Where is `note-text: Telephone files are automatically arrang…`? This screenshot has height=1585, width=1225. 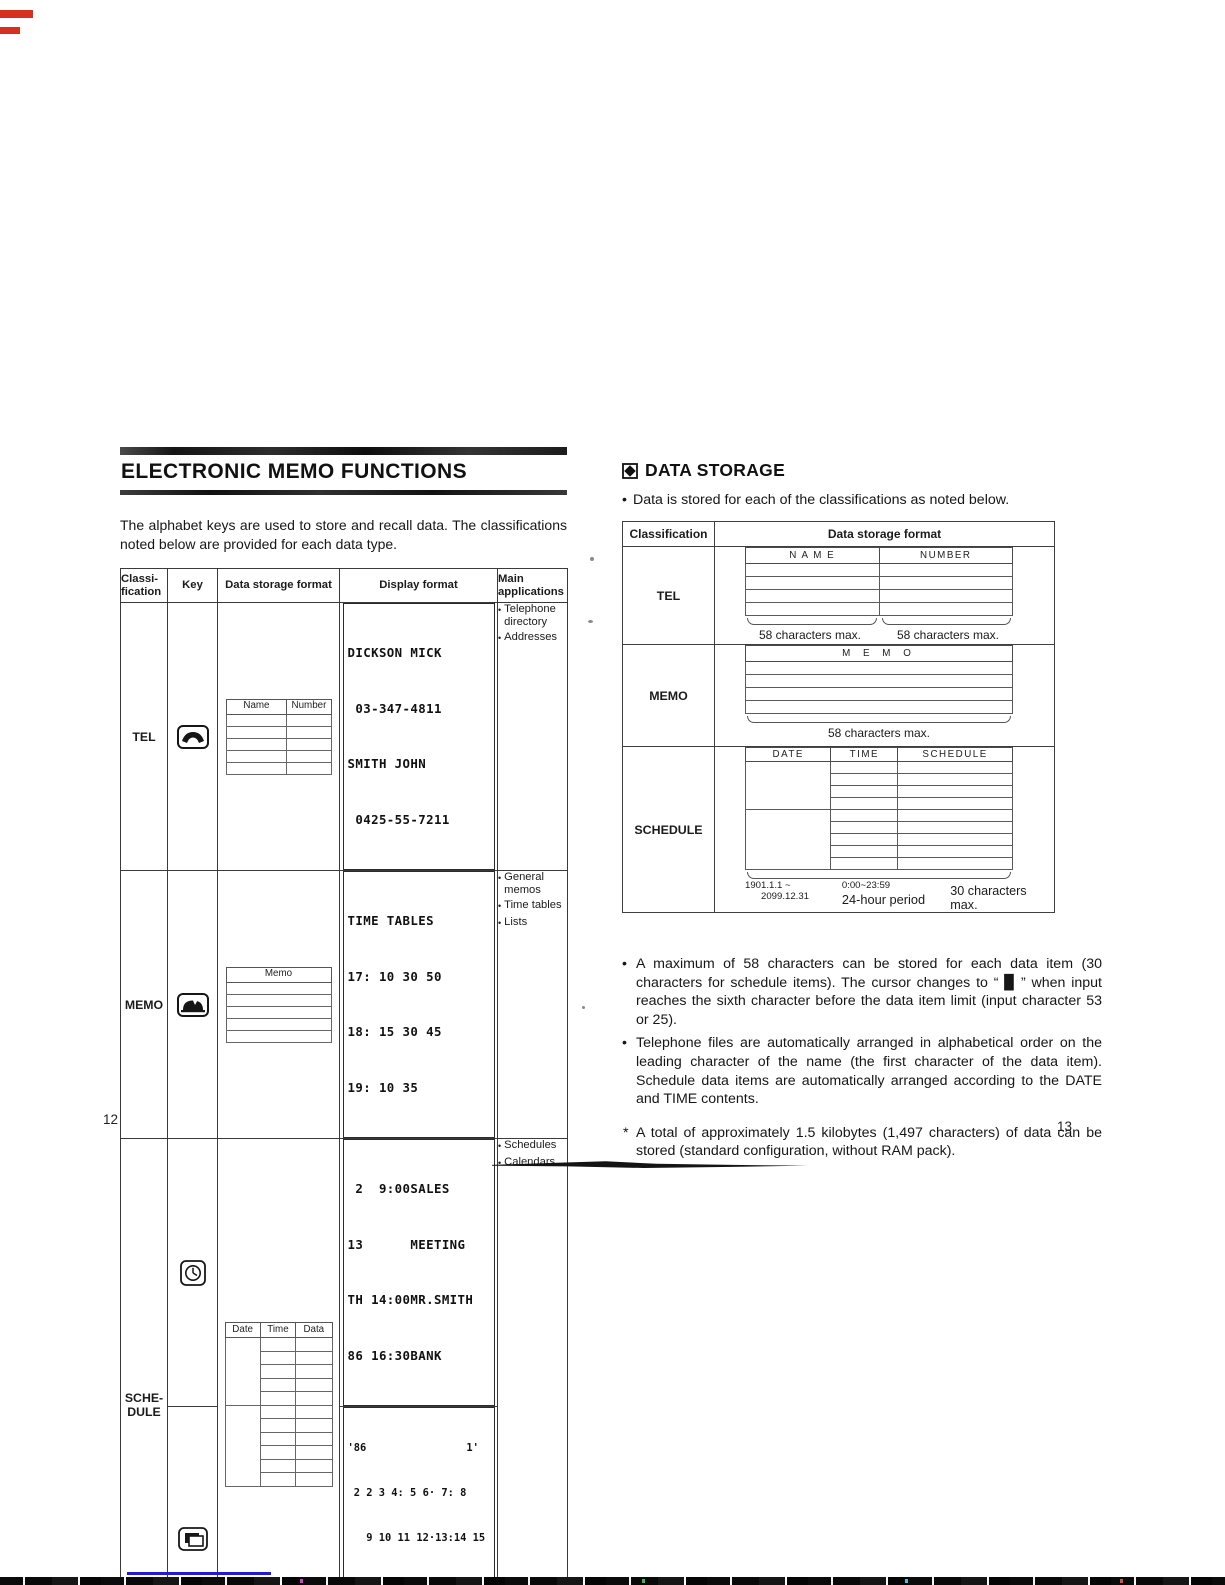 note-text: Telephone files are automatically arrang… is located at coordinates (869, 1071).